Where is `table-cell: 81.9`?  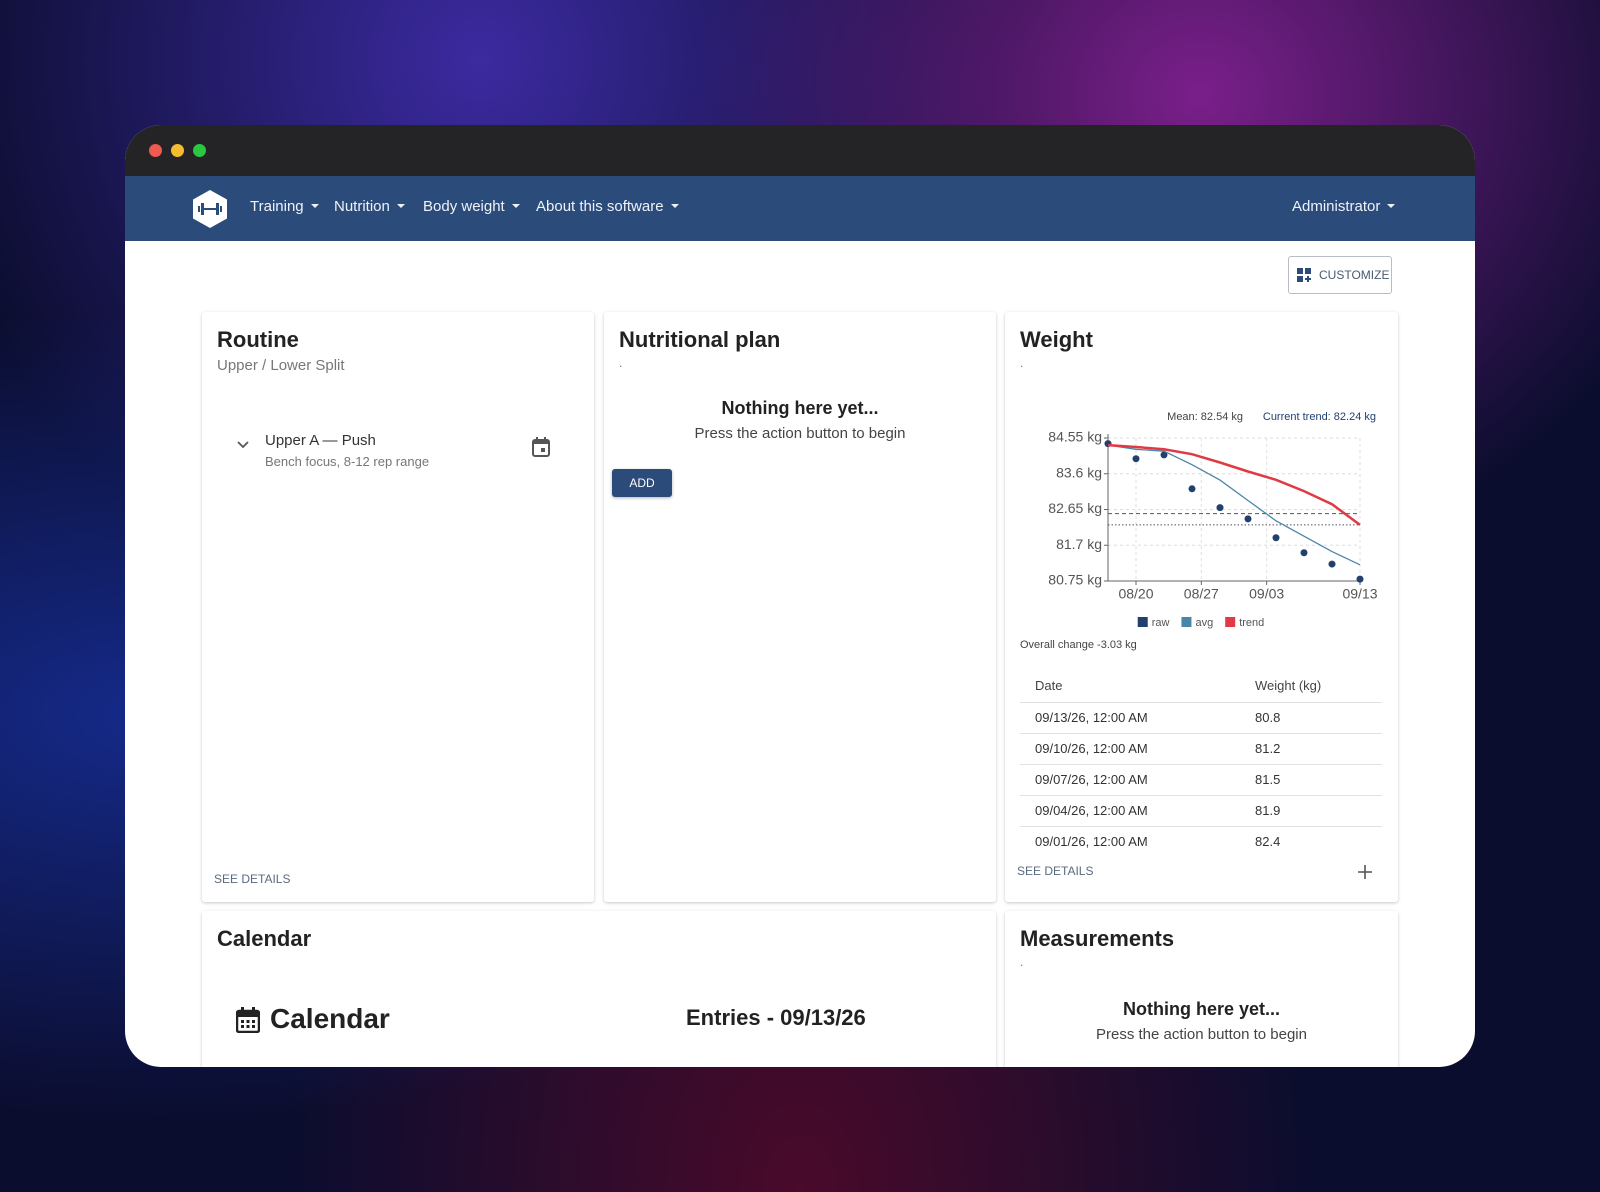
table-cell: 81.9 is located at coordinates (1268, 810).